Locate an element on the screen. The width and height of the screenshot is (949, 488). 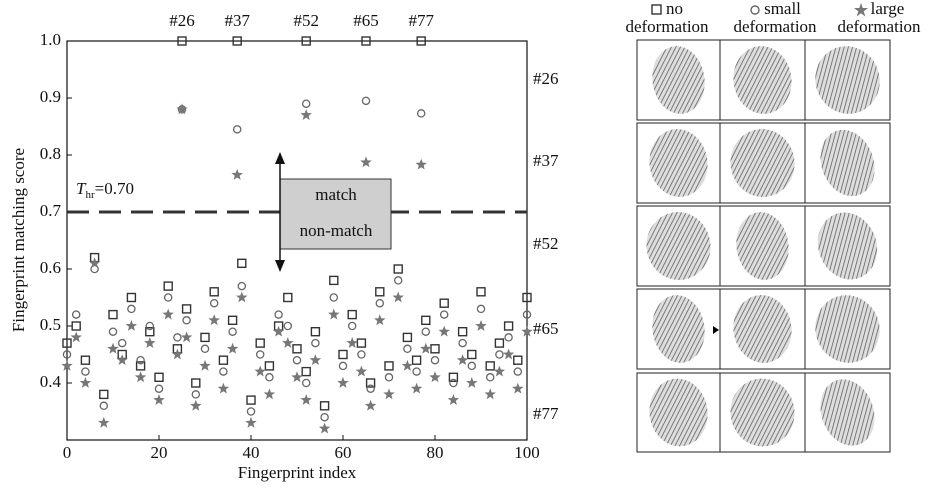
y-axis-label: Fingerprint matching score is located at coordinates (18, 240).